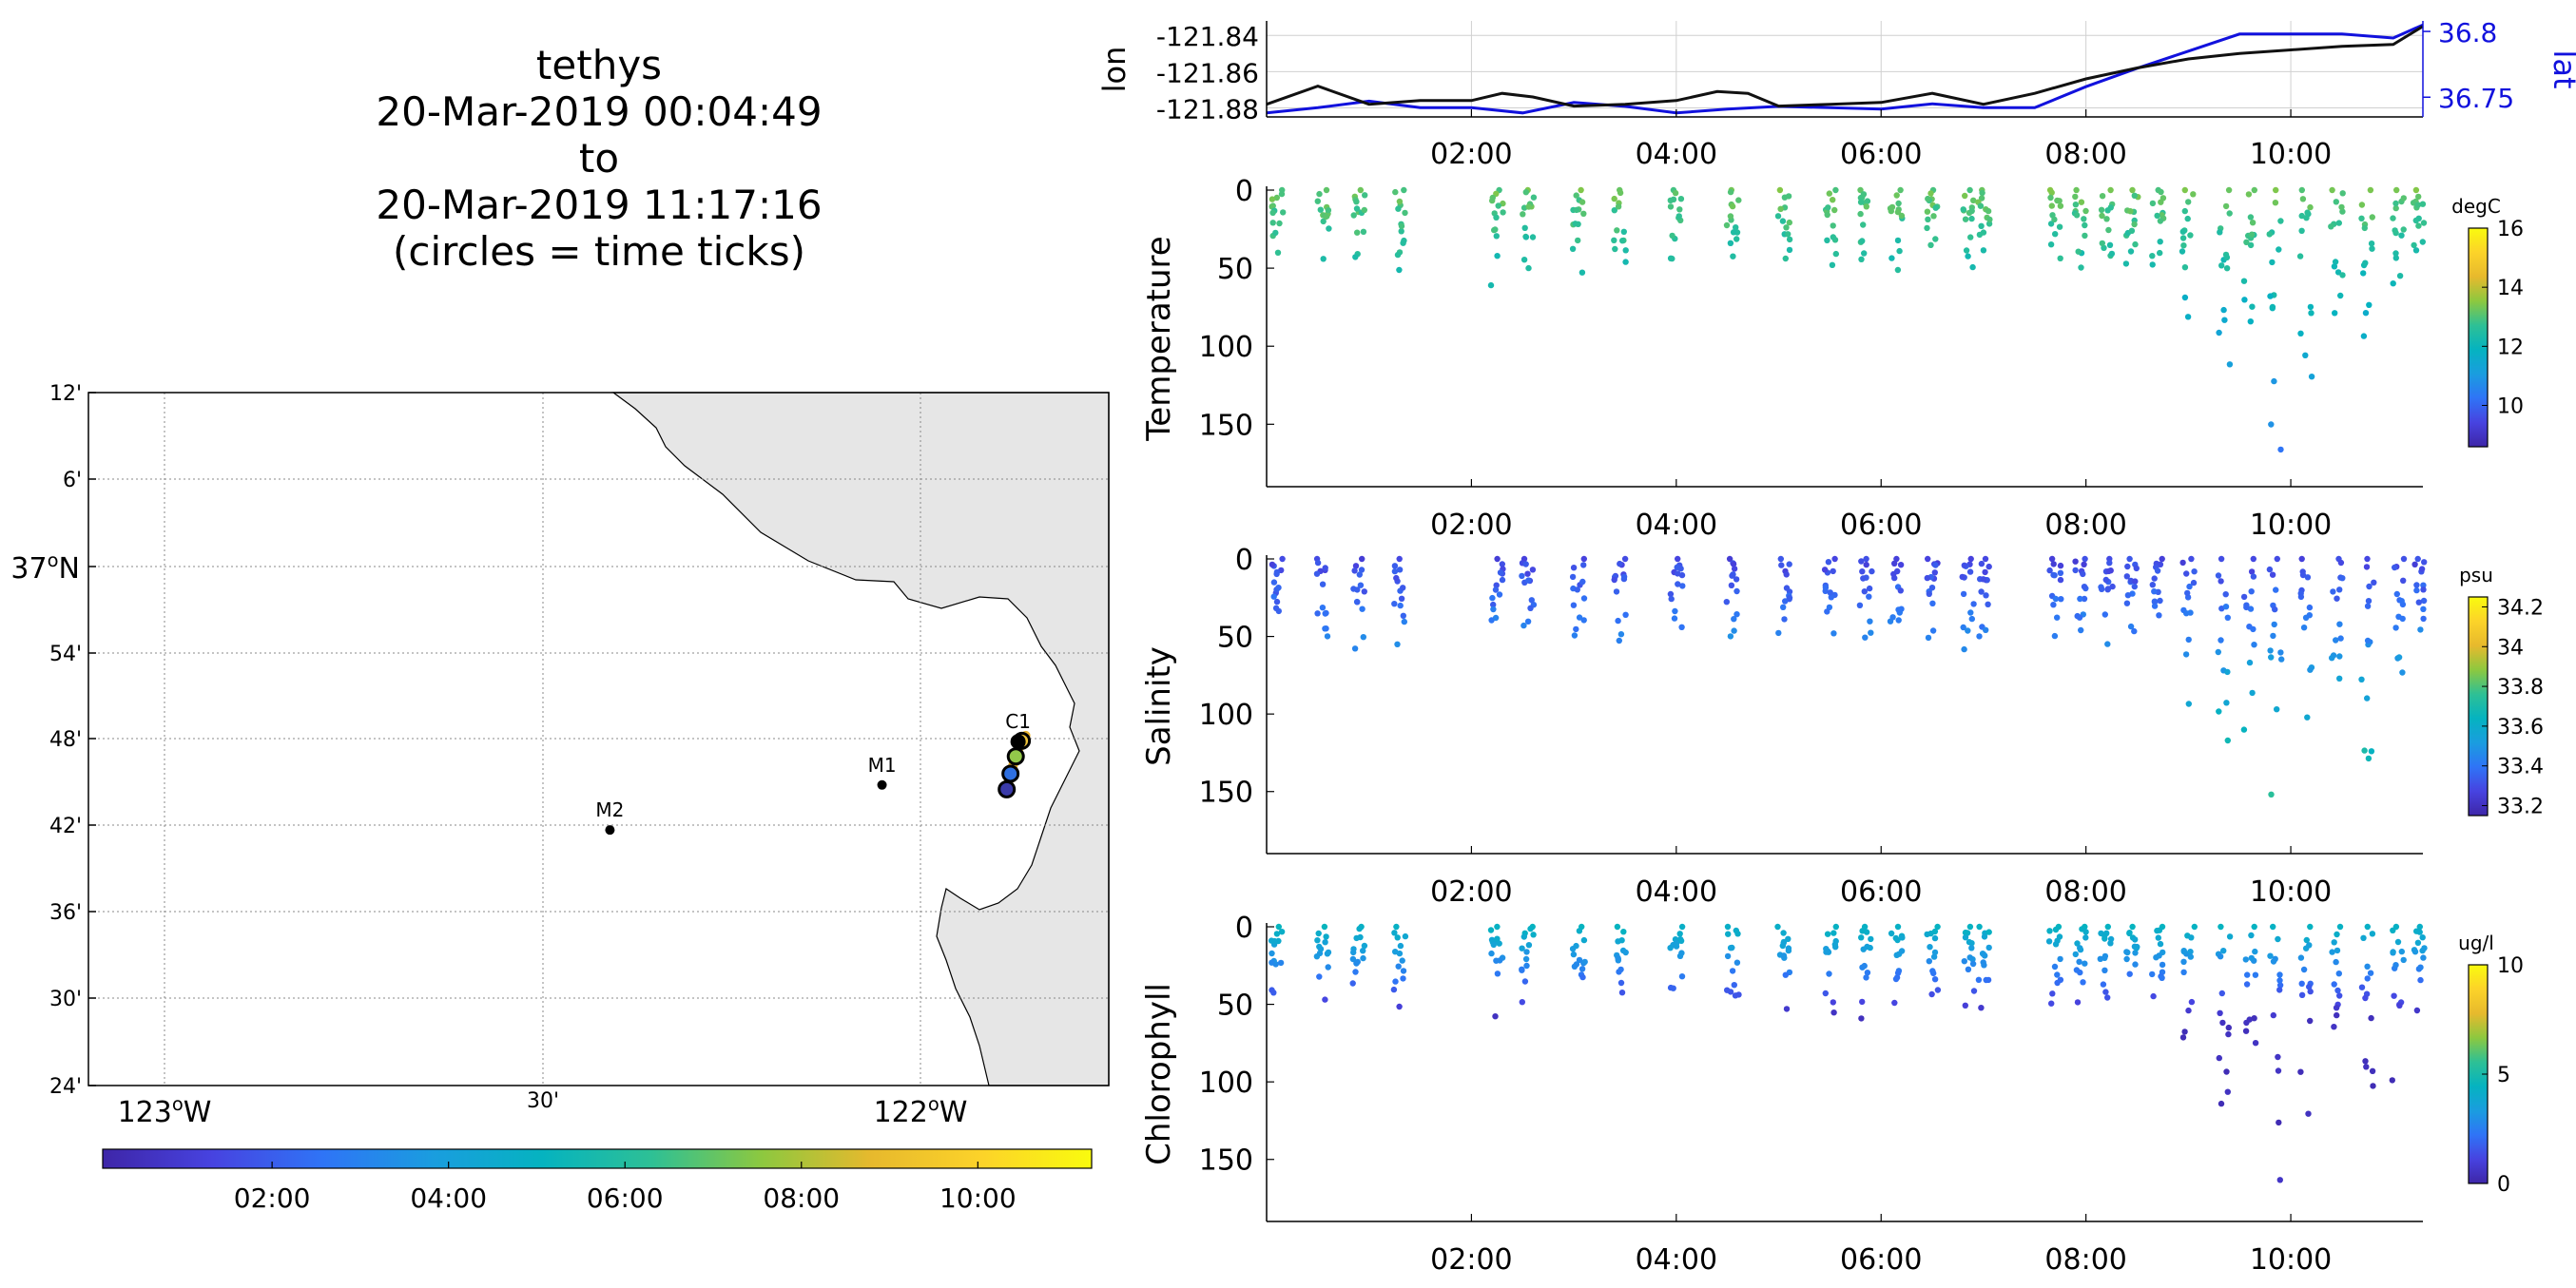  What do you see at coordinates (2478, 707) in the screenshot?
I see `salinity-colorbar` at bounding box center [2478, 707].